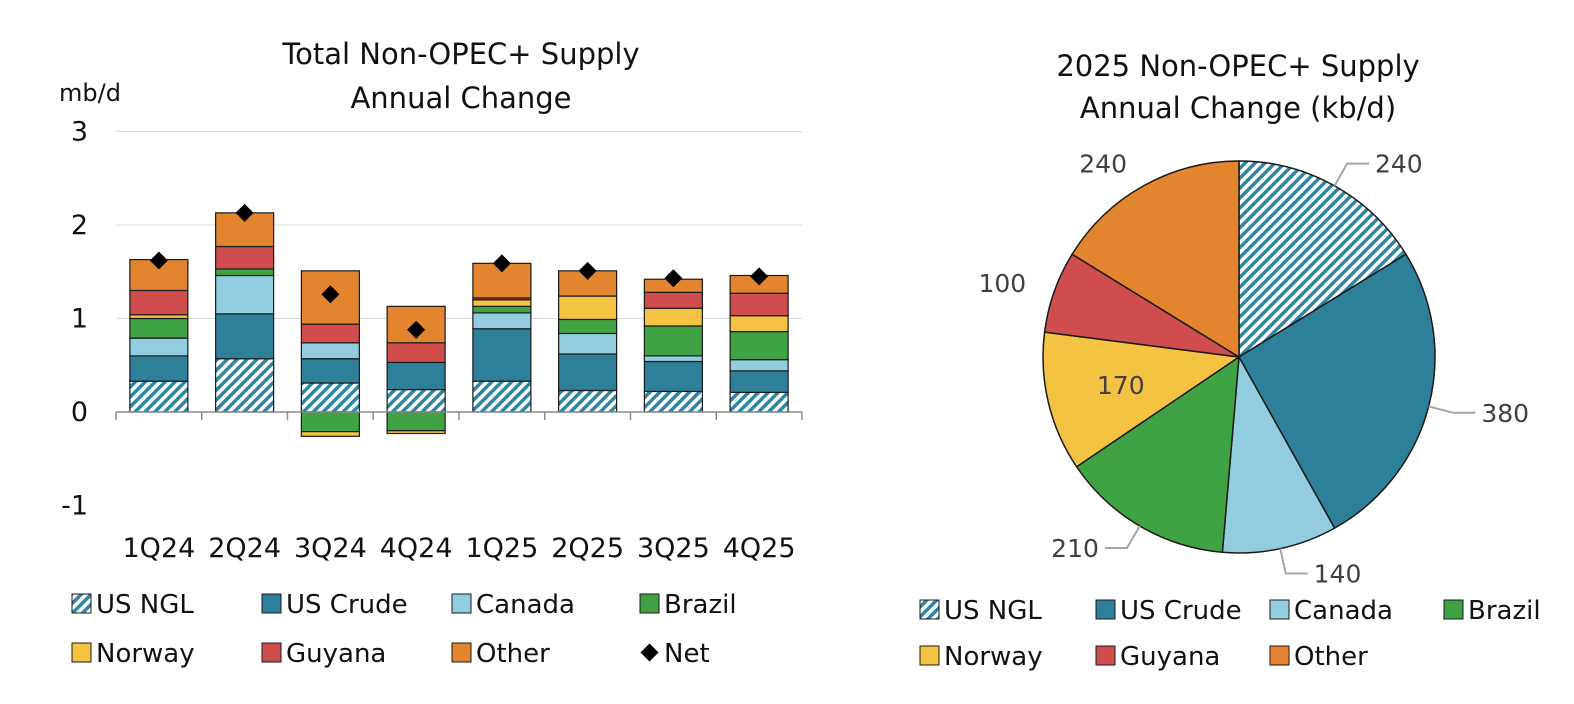  Describe the element at coordinates (1279, 655) in the screenshot. I see `pie-legend-swatch-other` at that location.